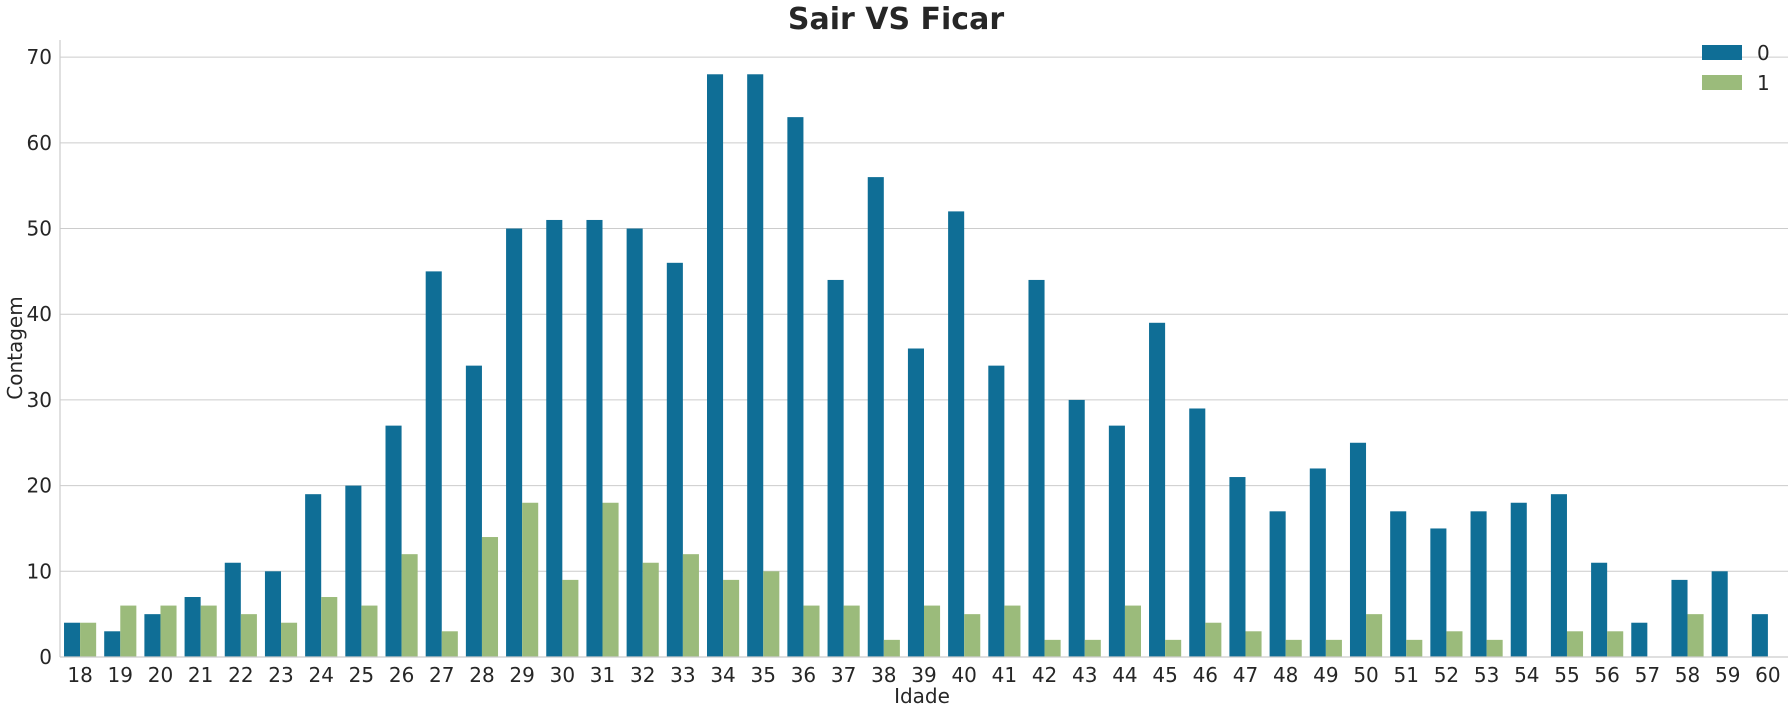 The height and width of the screenshot is (712, 1792). Describe the element at coordinates (240, 675) in the screenshot. I see `x-tick-label: 22` at that location.